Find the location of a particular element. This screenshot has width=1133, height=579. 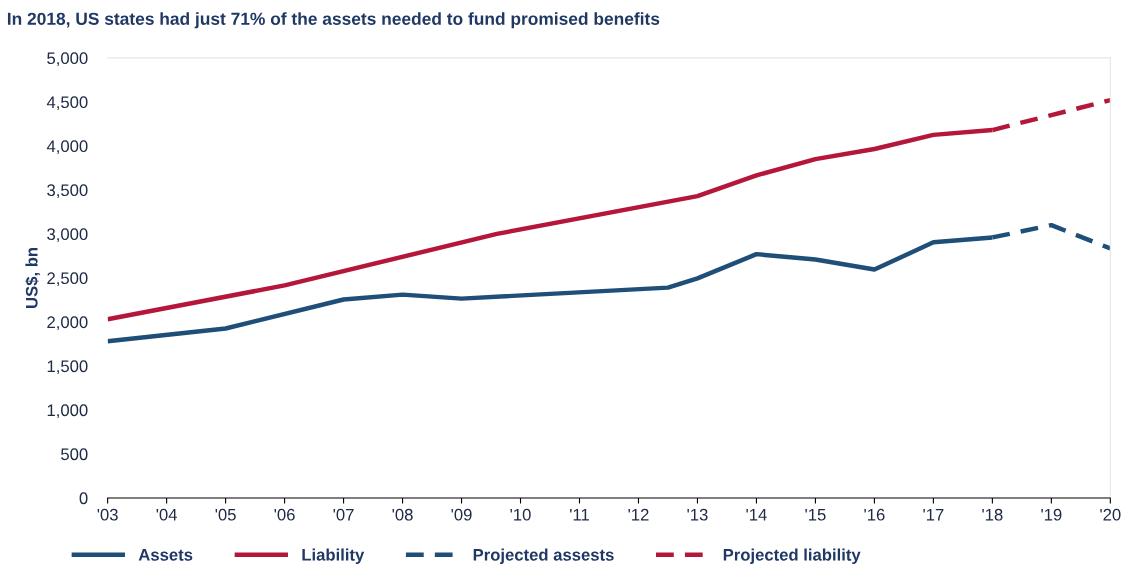

chart-title: In 2018, US states had just 71% of the assets needed to fund promised benefits is located at coordinates (333, 20).